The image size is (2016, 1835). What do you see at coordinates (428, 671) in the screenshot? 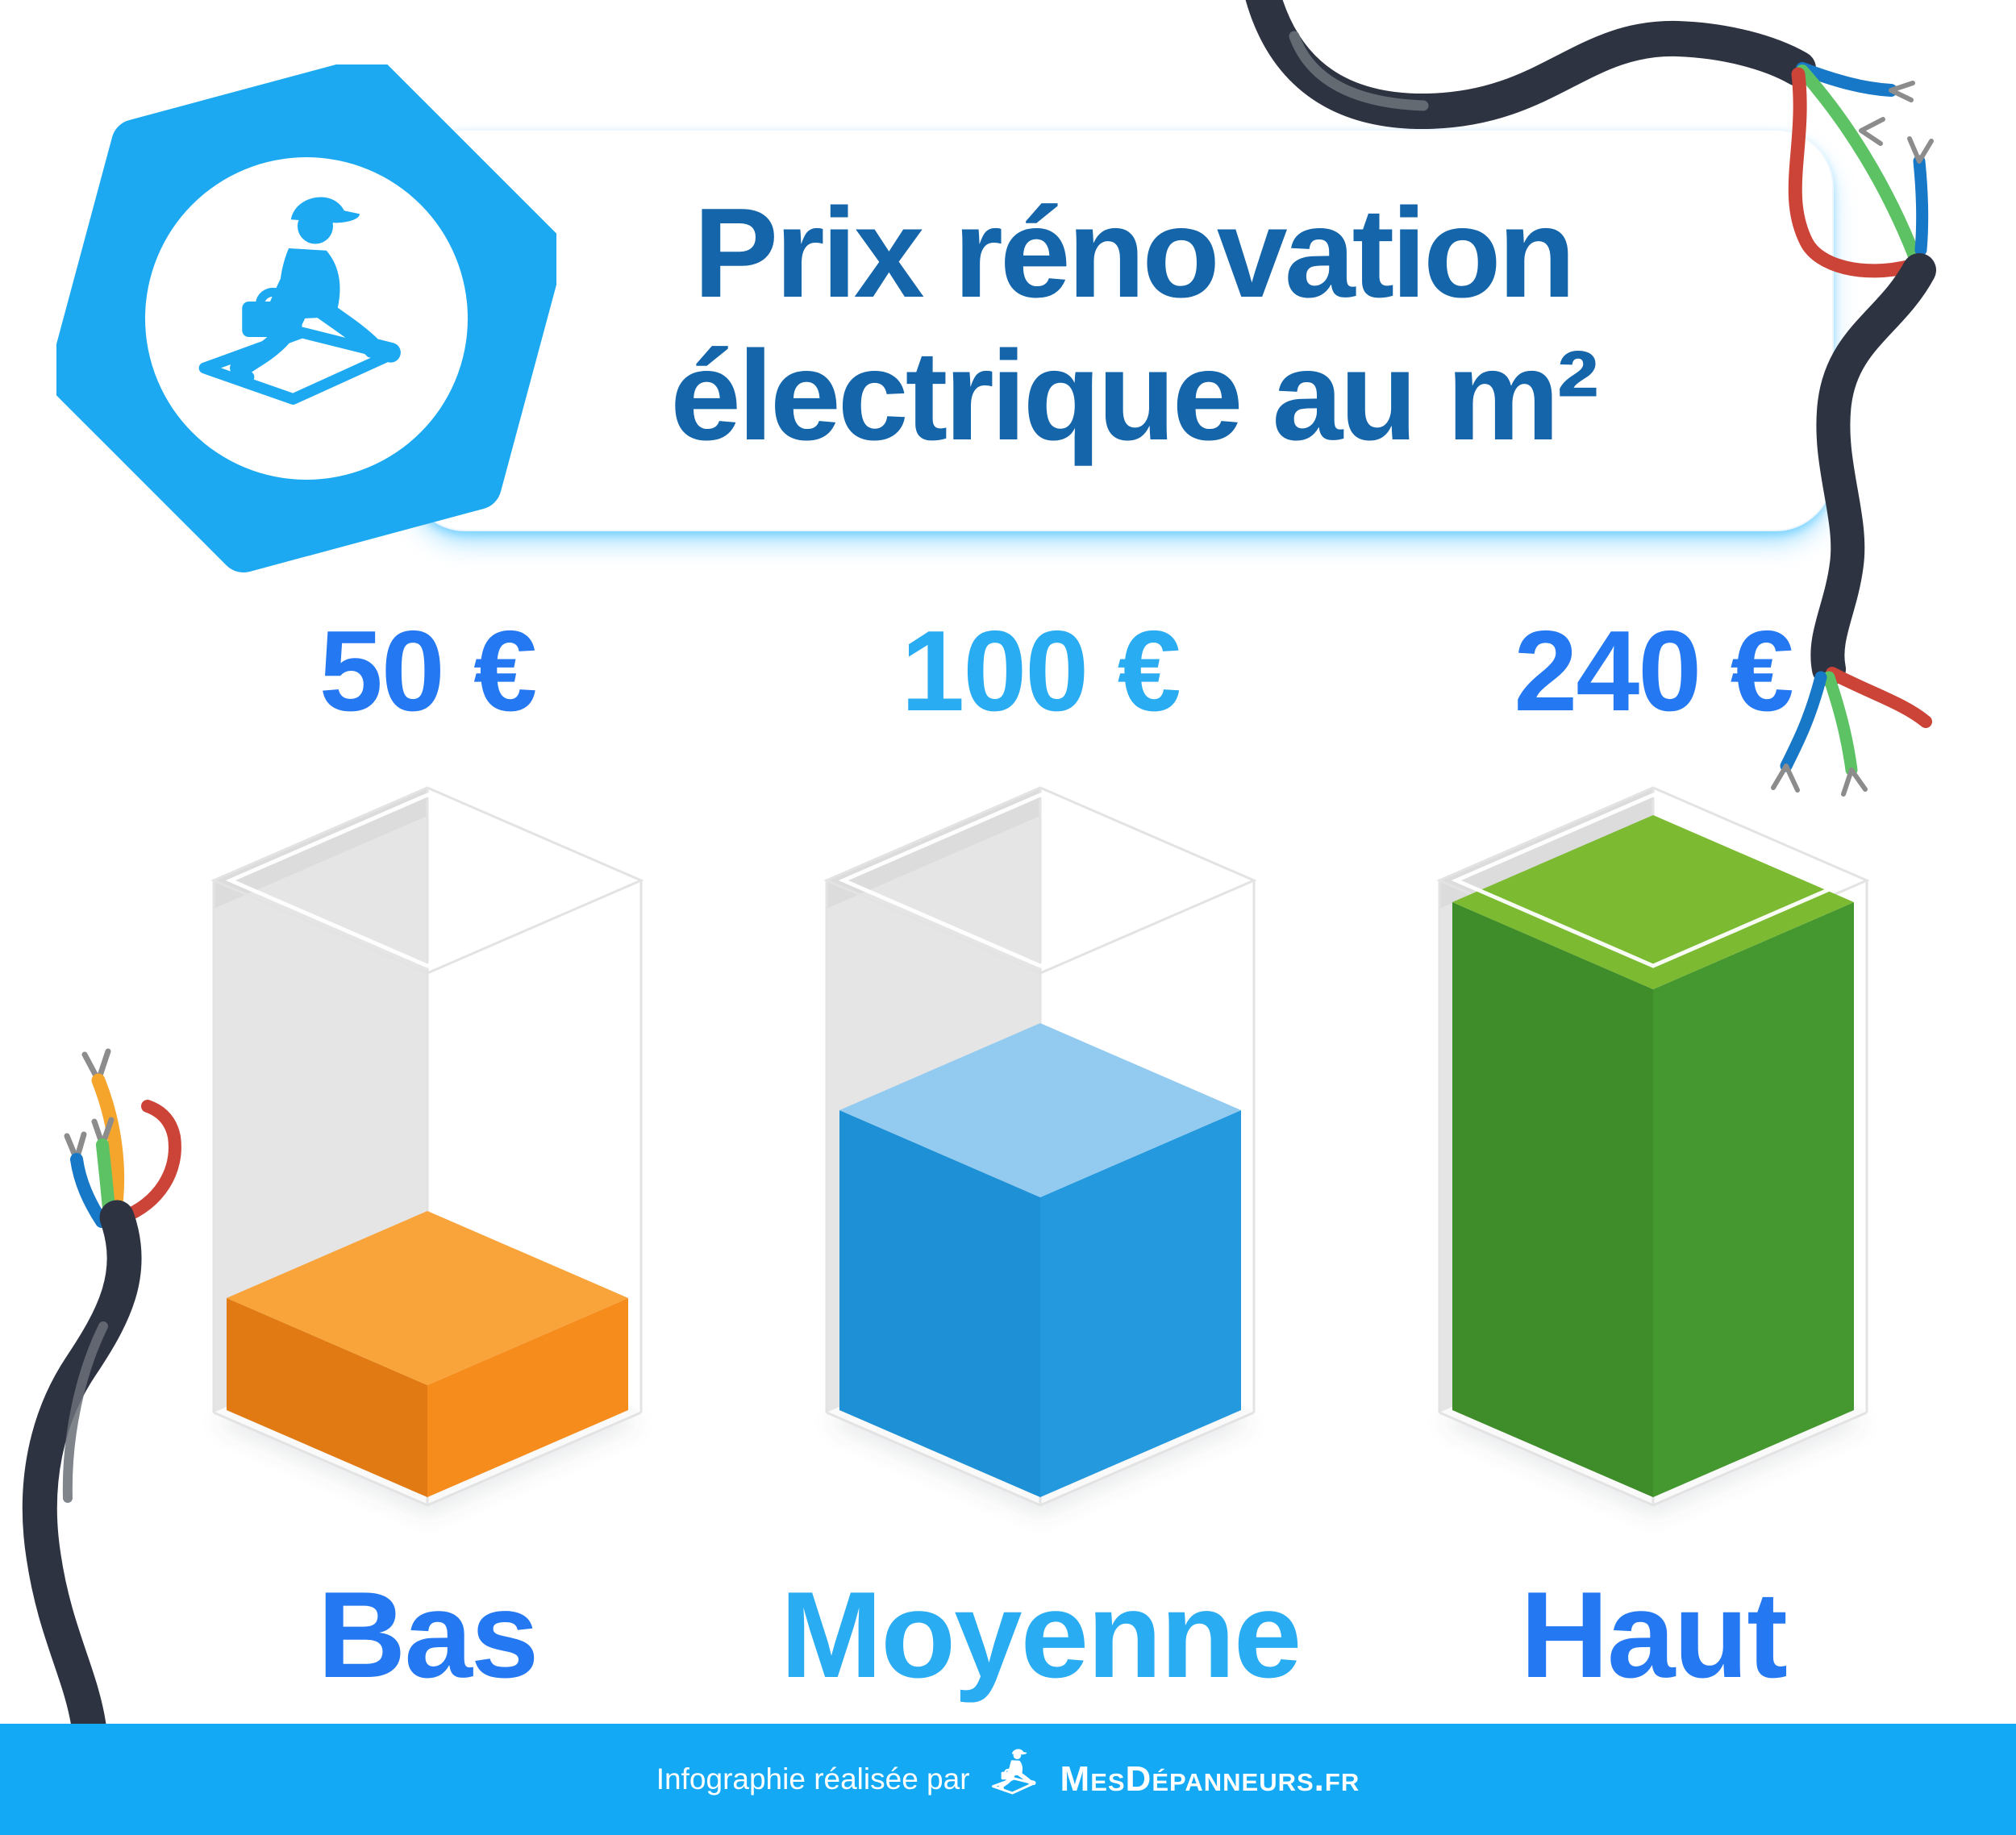
I see `price-label-bas: 50 €` at bounding box center [428, 671].